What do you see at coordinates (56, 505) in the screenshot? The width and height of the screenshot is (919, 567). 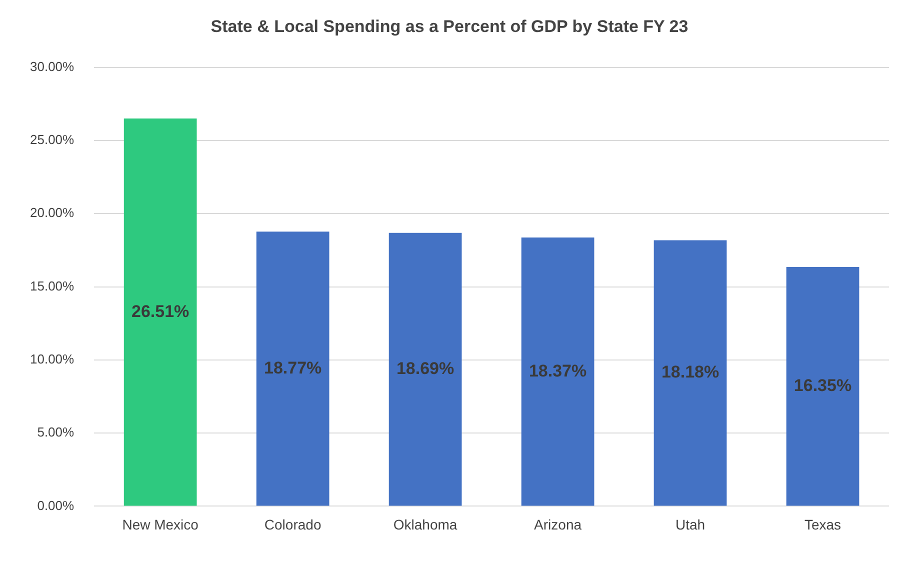 I see `y-tick-label: 0.00%` at bounding box center [56, 505].